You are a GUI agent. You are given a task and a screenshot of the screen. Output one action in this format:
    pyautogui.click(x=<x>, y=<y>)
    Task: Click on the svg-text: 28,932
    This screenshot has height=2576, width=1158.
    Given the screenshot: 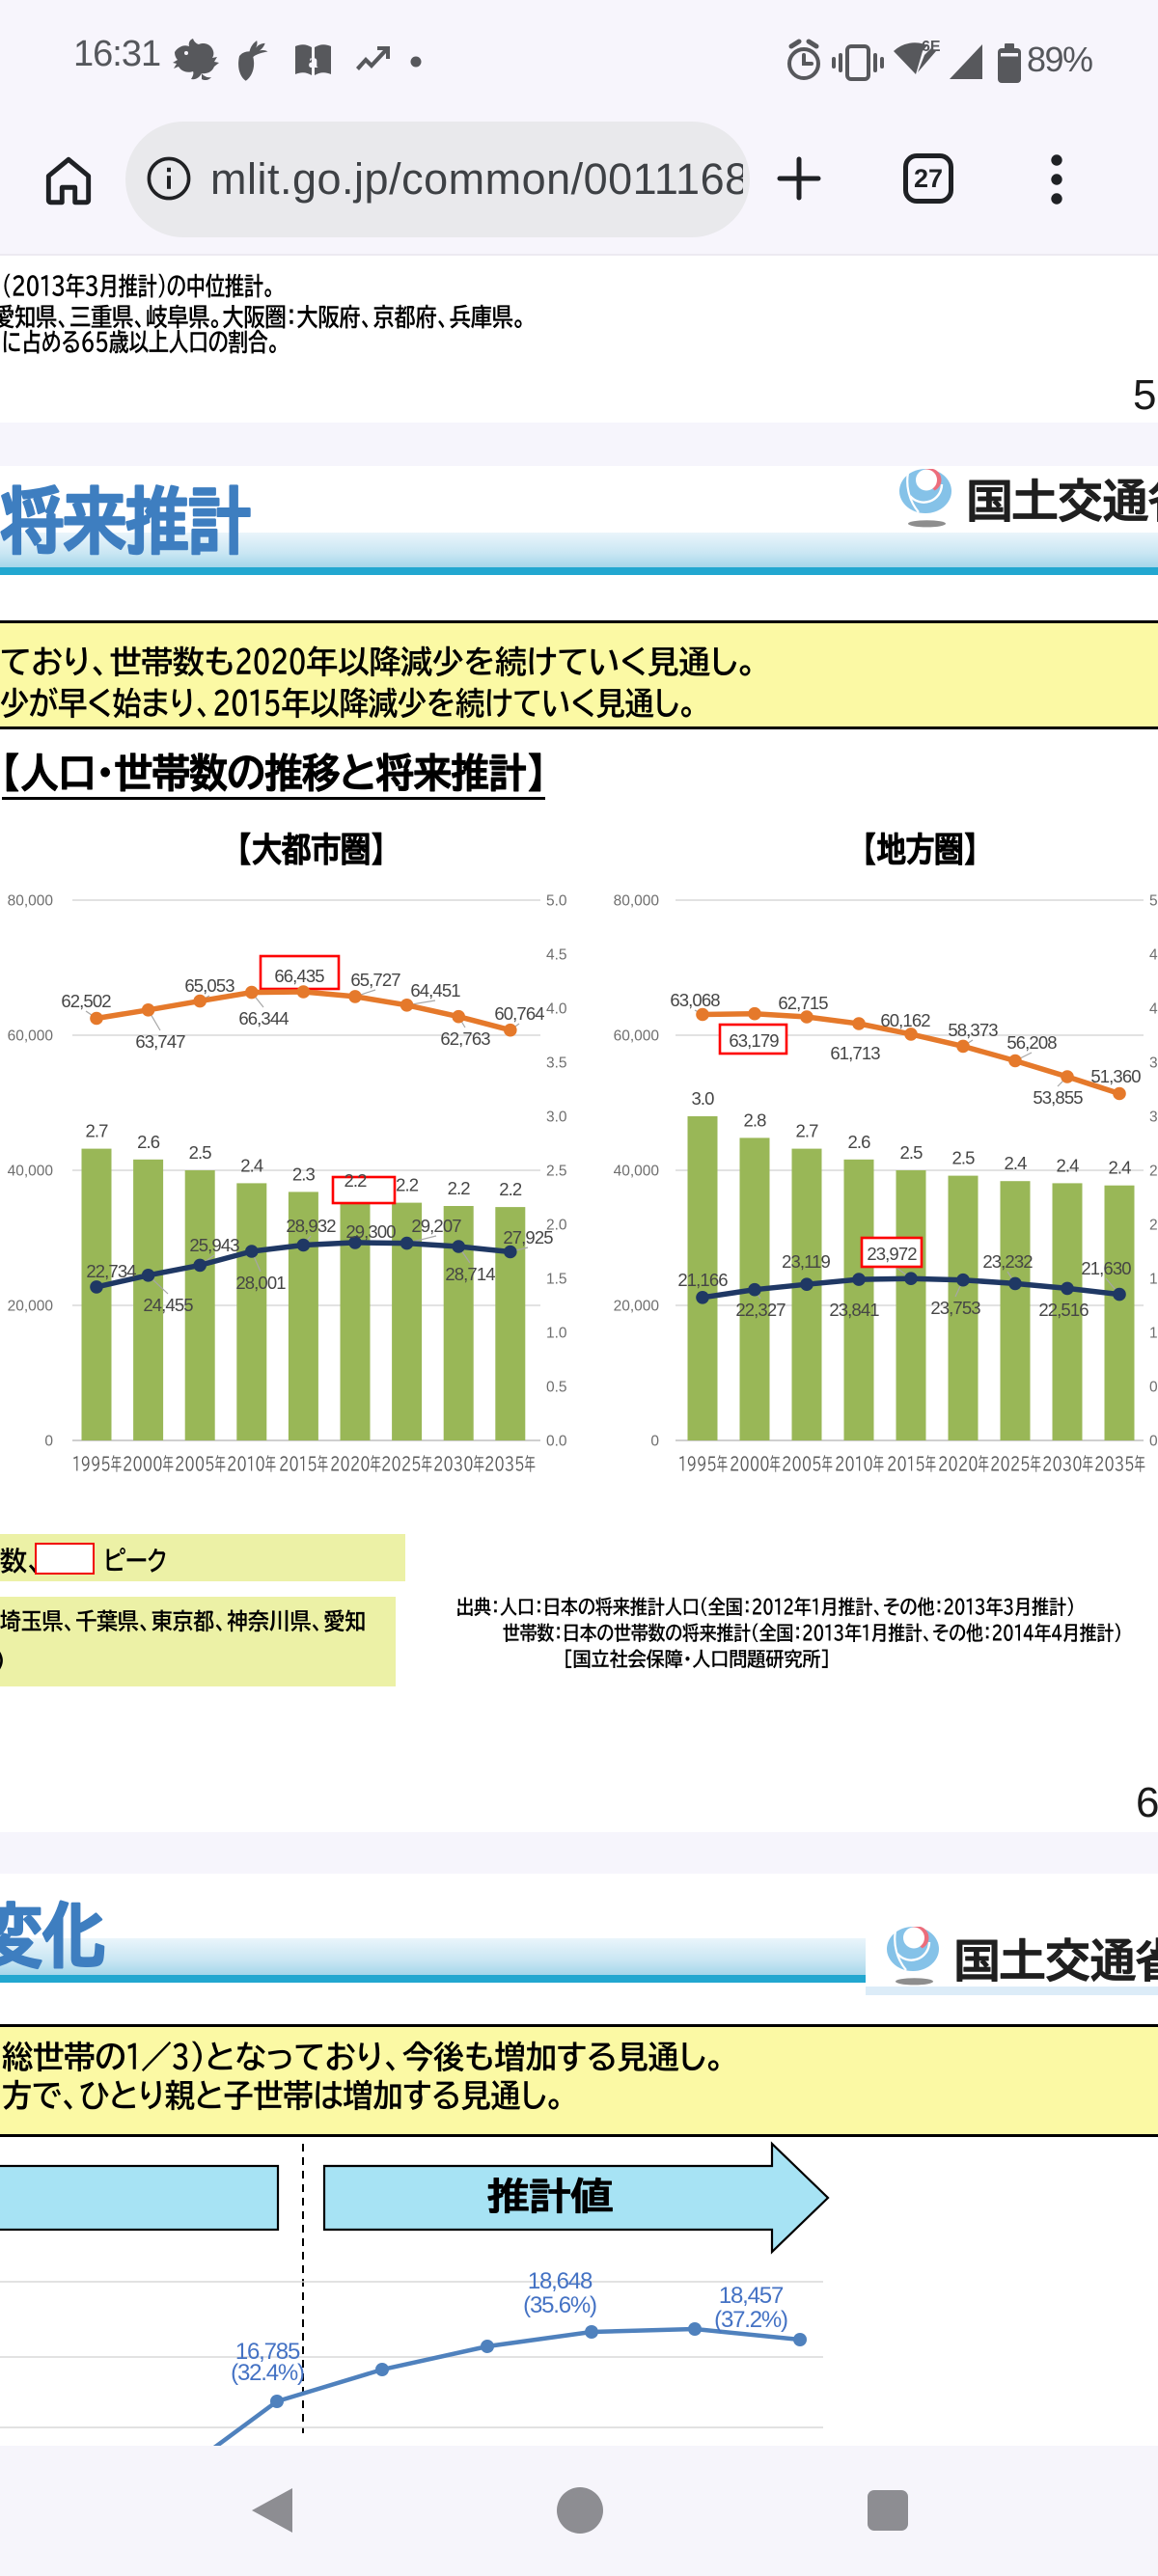 What is the action you would take?
    pyautogui.click(x=311, y=1226)
    